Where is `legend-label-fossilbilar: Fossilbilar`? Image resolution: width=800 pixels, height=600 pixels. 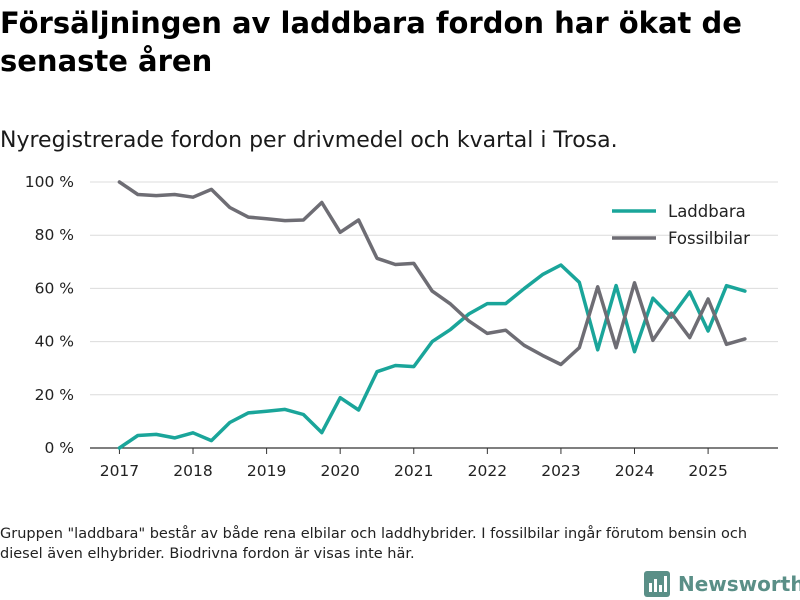 legend-label-fossilbilar: Fossilbilar is located at coordinates (709, 238).